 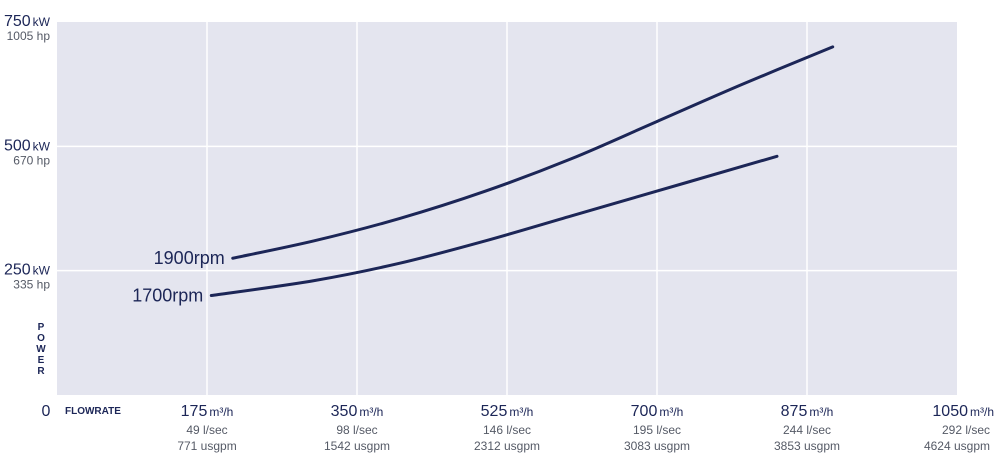 I want to click on x-tick-sublabel: 4624 usgpm, so click(x=957, y=446).